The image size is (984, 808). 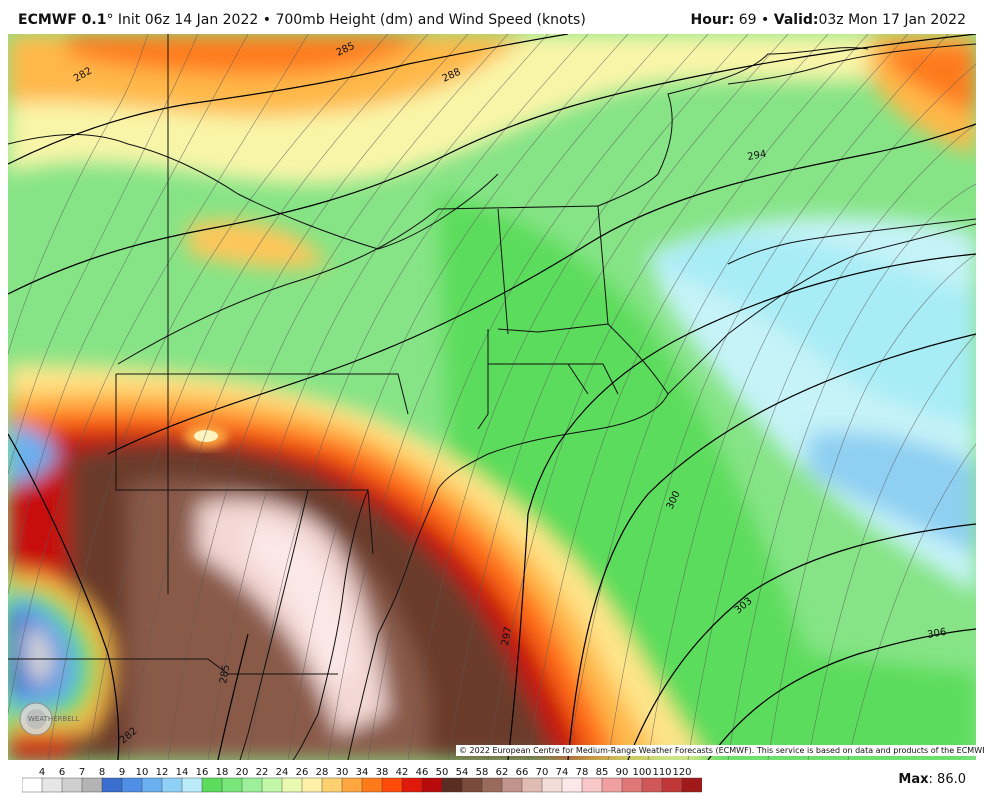 What do you see at coordinates (892, 20) in the screenshot?
I see `valid-value: 03z Mon 17 Jan 2022` at bounding box center [892, 20].